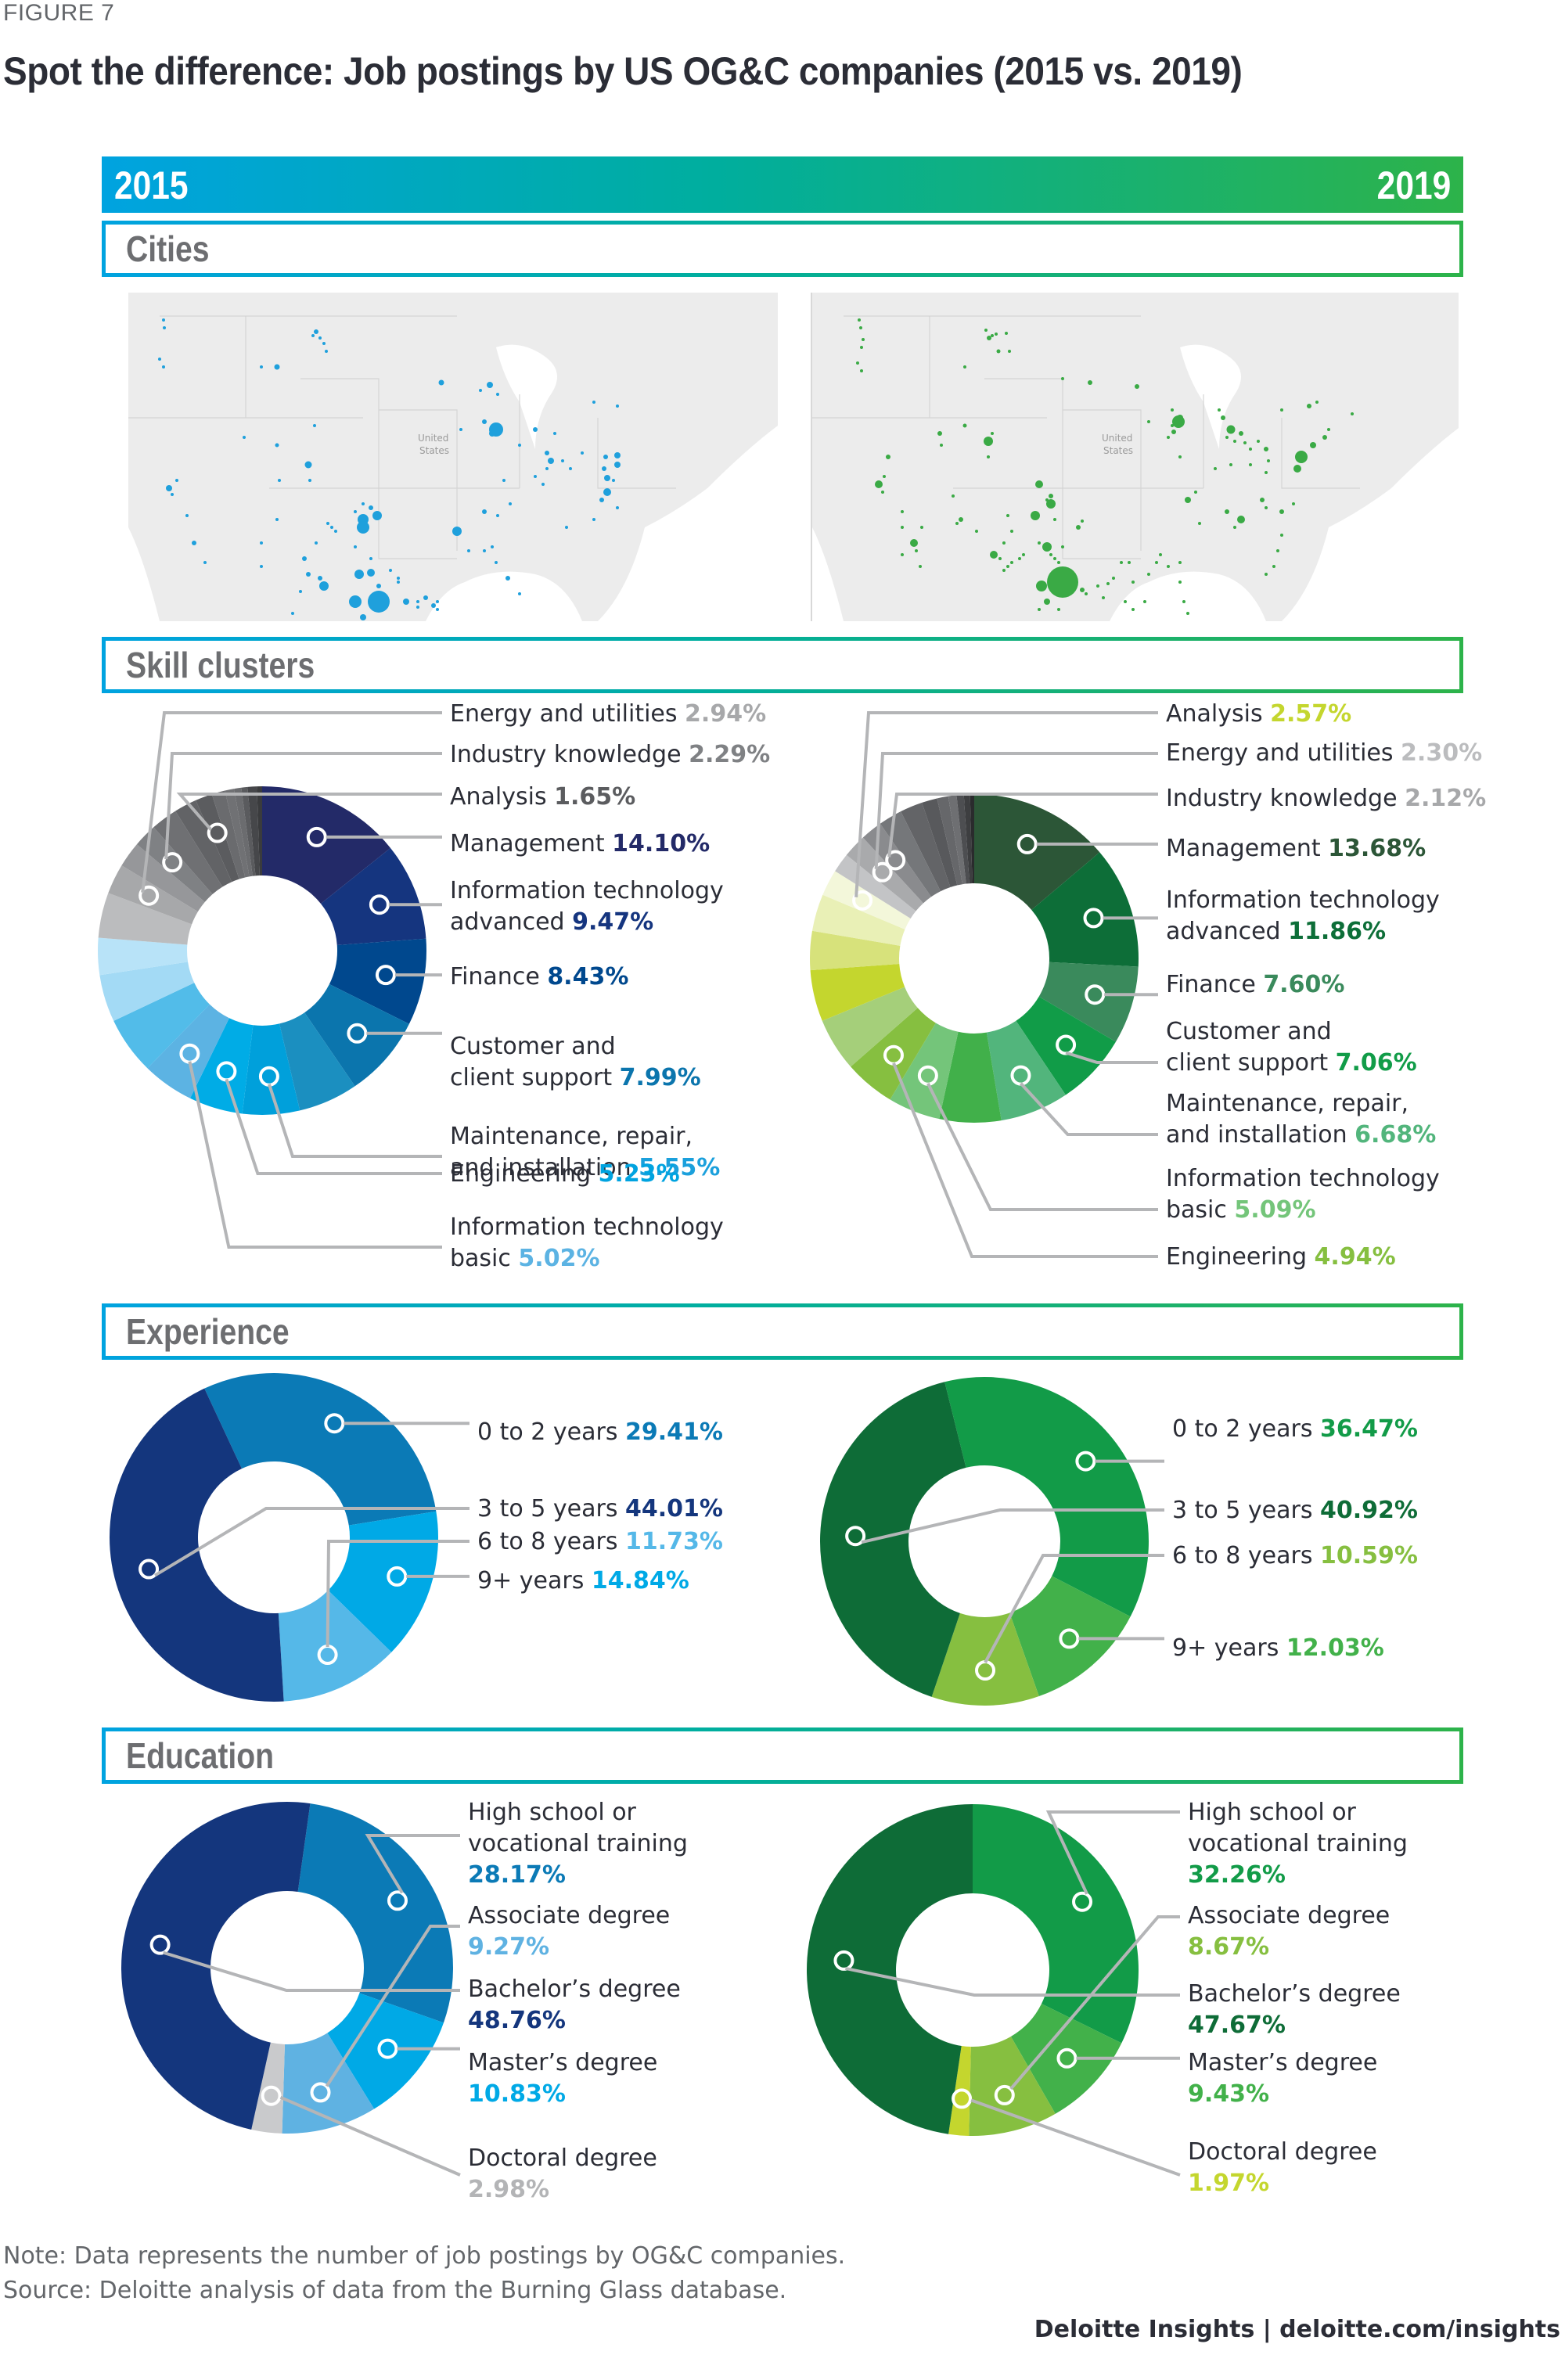 The image size is (1565, 2380). What do you see at coordinates (1289, 1931) in the screenshot?
I see `legend-label: Associate degree 8.67%` at bounding box center [1289, 1931].